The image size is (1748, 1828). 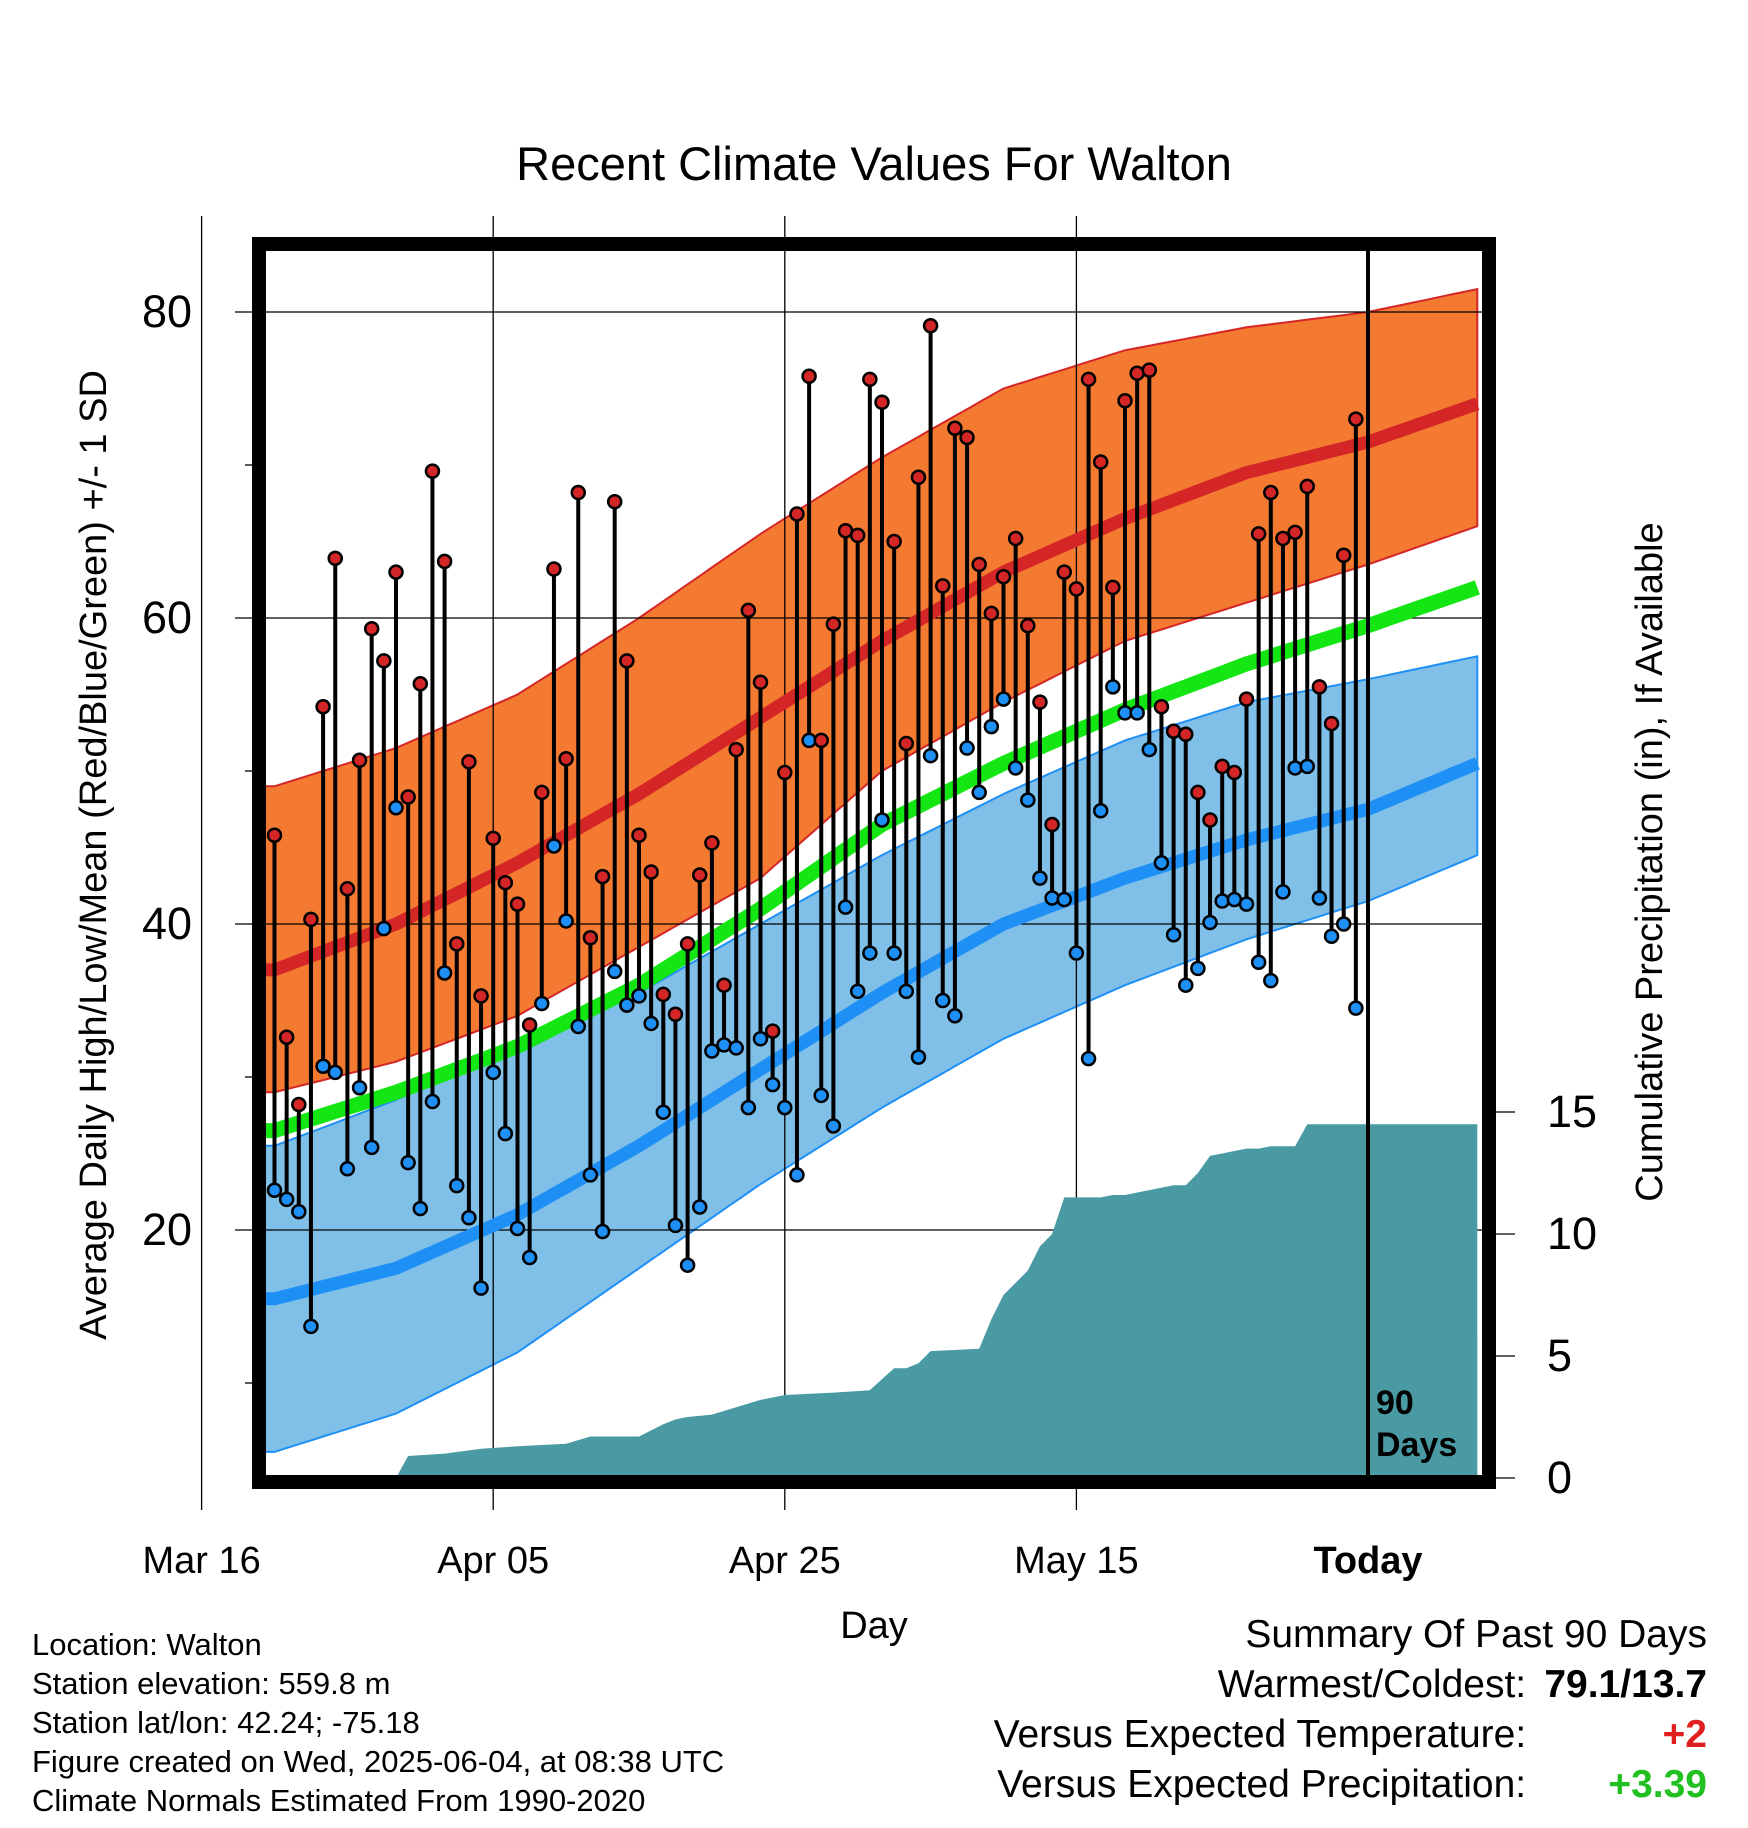 What do you see at coordinates (1395, 1403) in the screenshot?
I see `days-marker-line: 90` at bounding box center [1395, 1403].